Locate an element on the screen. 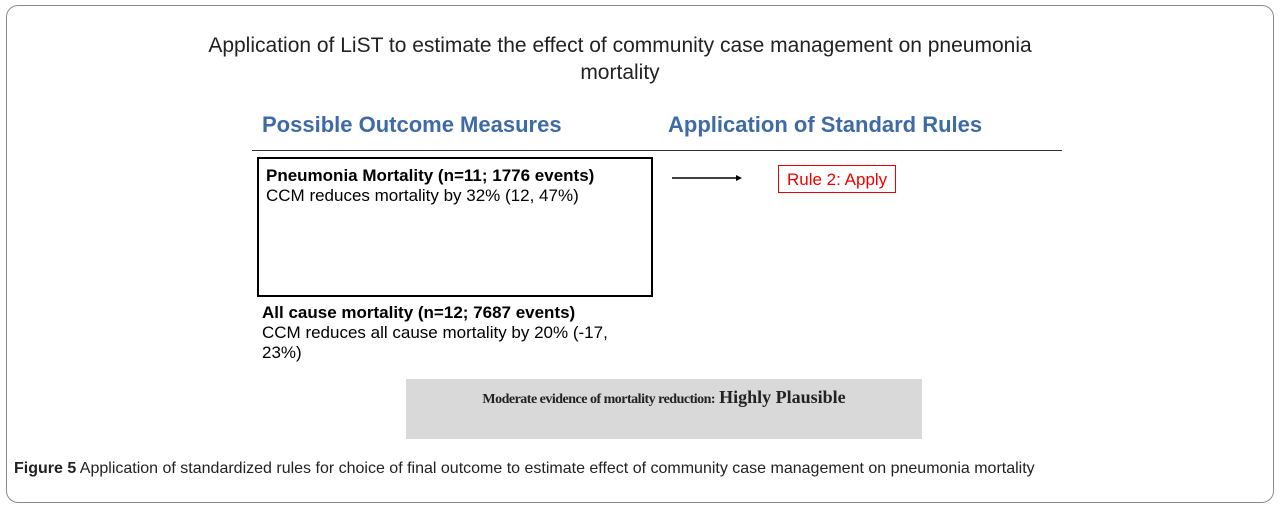 This screenshot has height=510, width=1282. outcome-title: Pneumonia Mortality (n=11; 1776 events) is located at coordinates (430, 175).